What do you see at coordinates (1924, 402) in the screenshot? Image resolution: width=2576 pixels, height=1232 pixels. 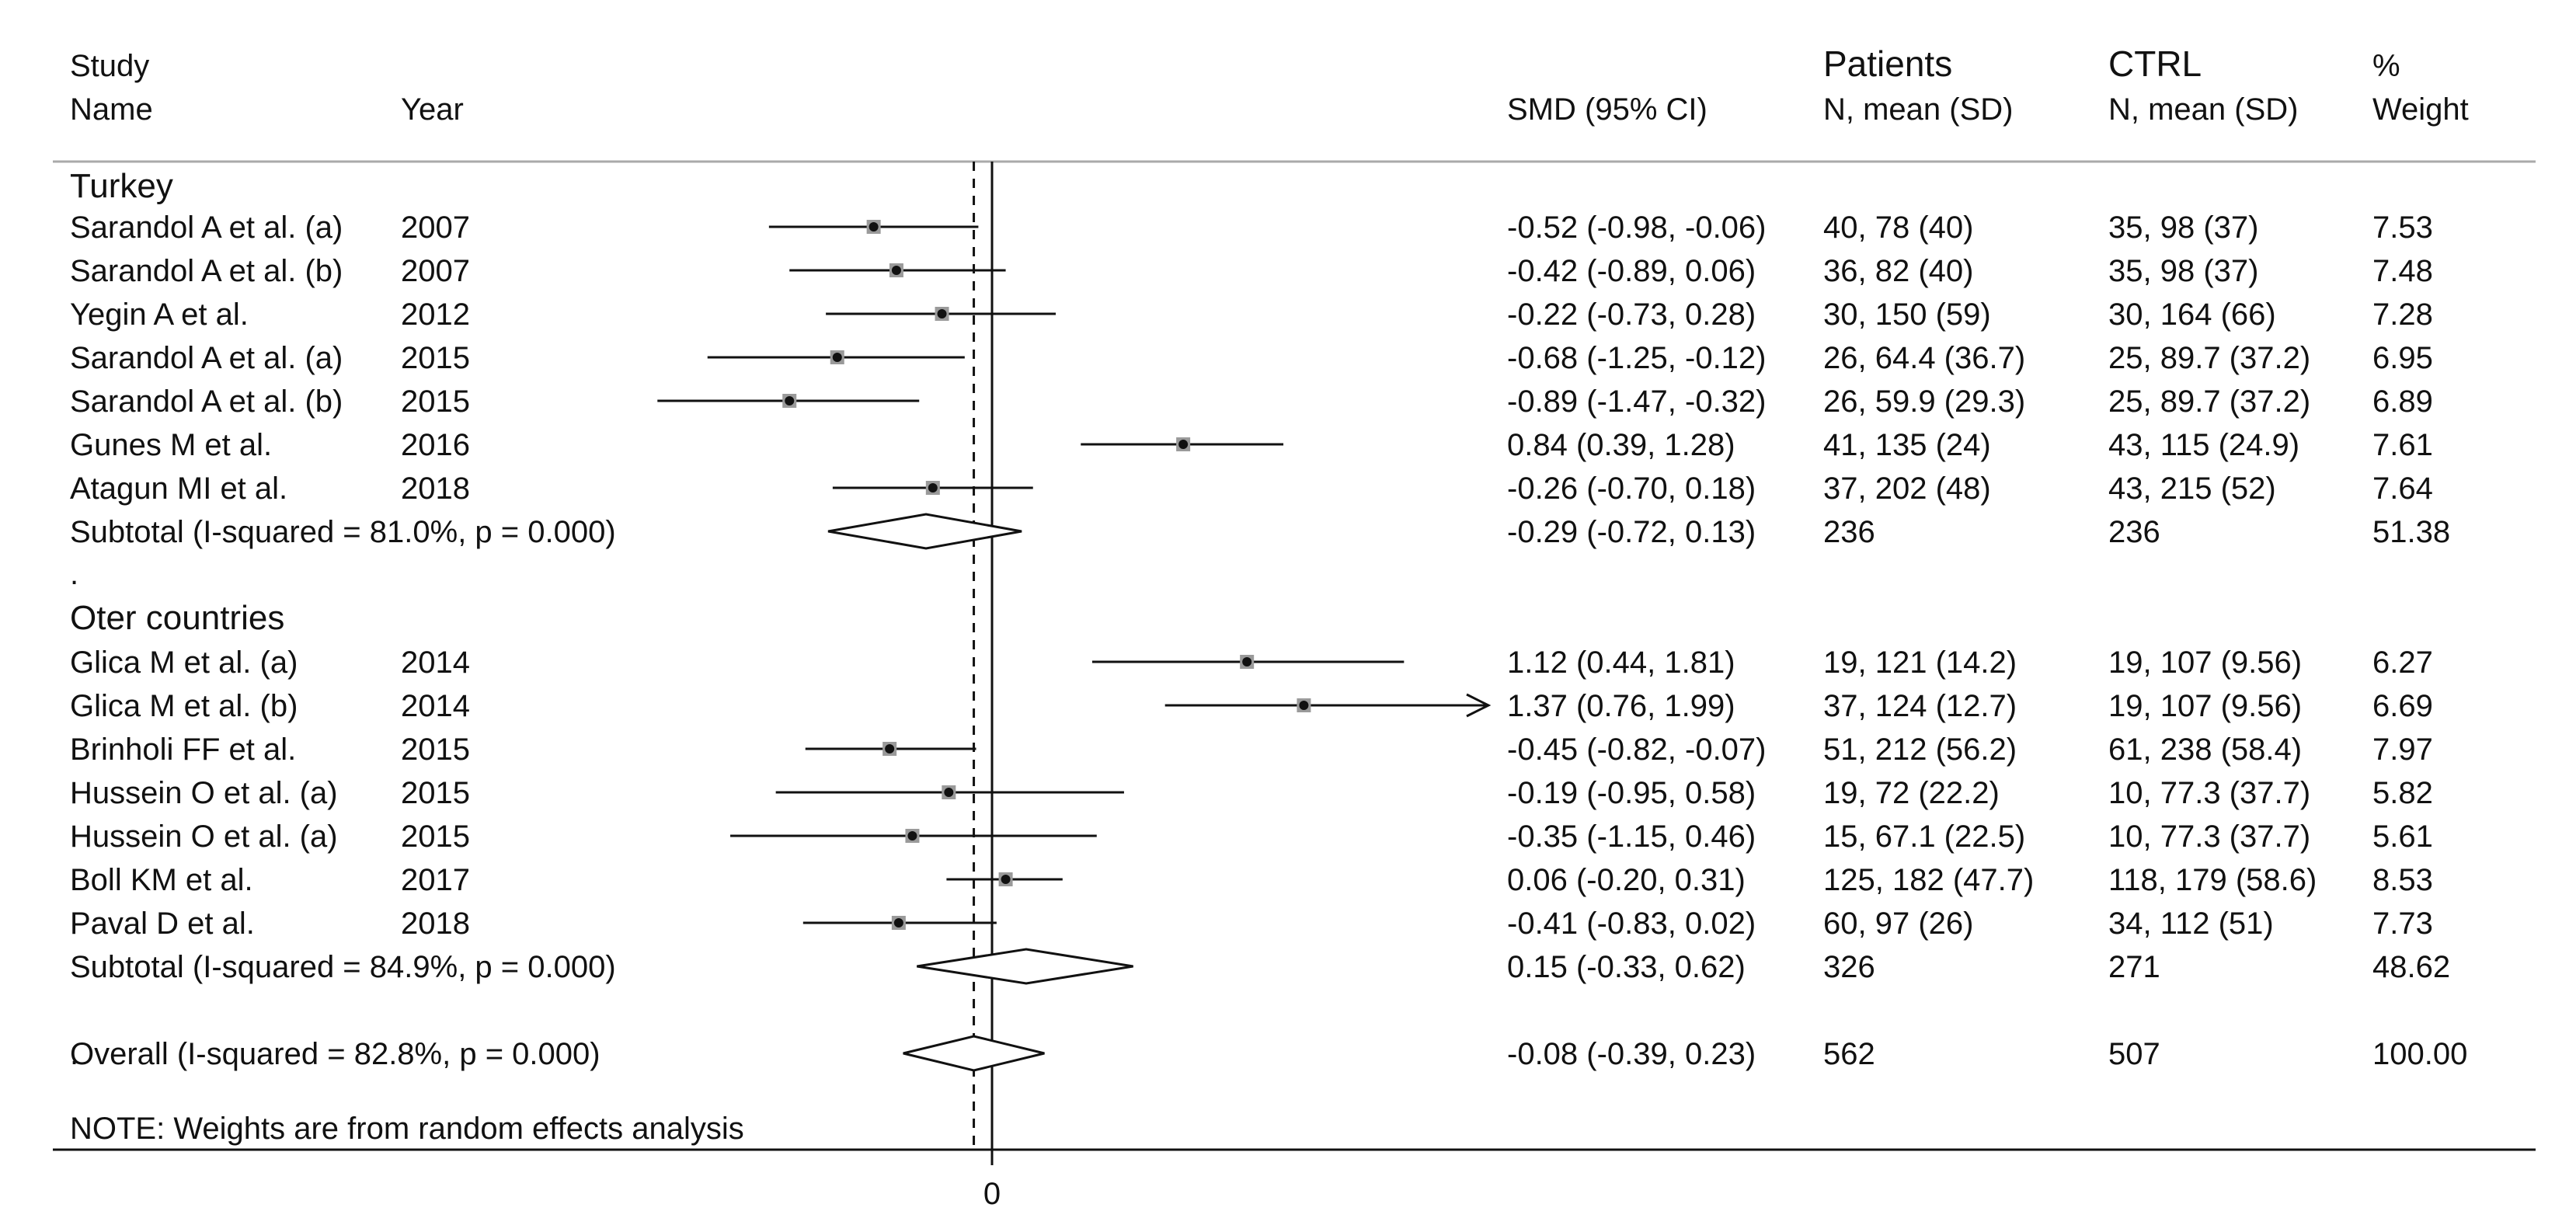 I see `patients-n-mean-sd: 26, 59.9 (29.3)` at bounding box center [1924, 402].